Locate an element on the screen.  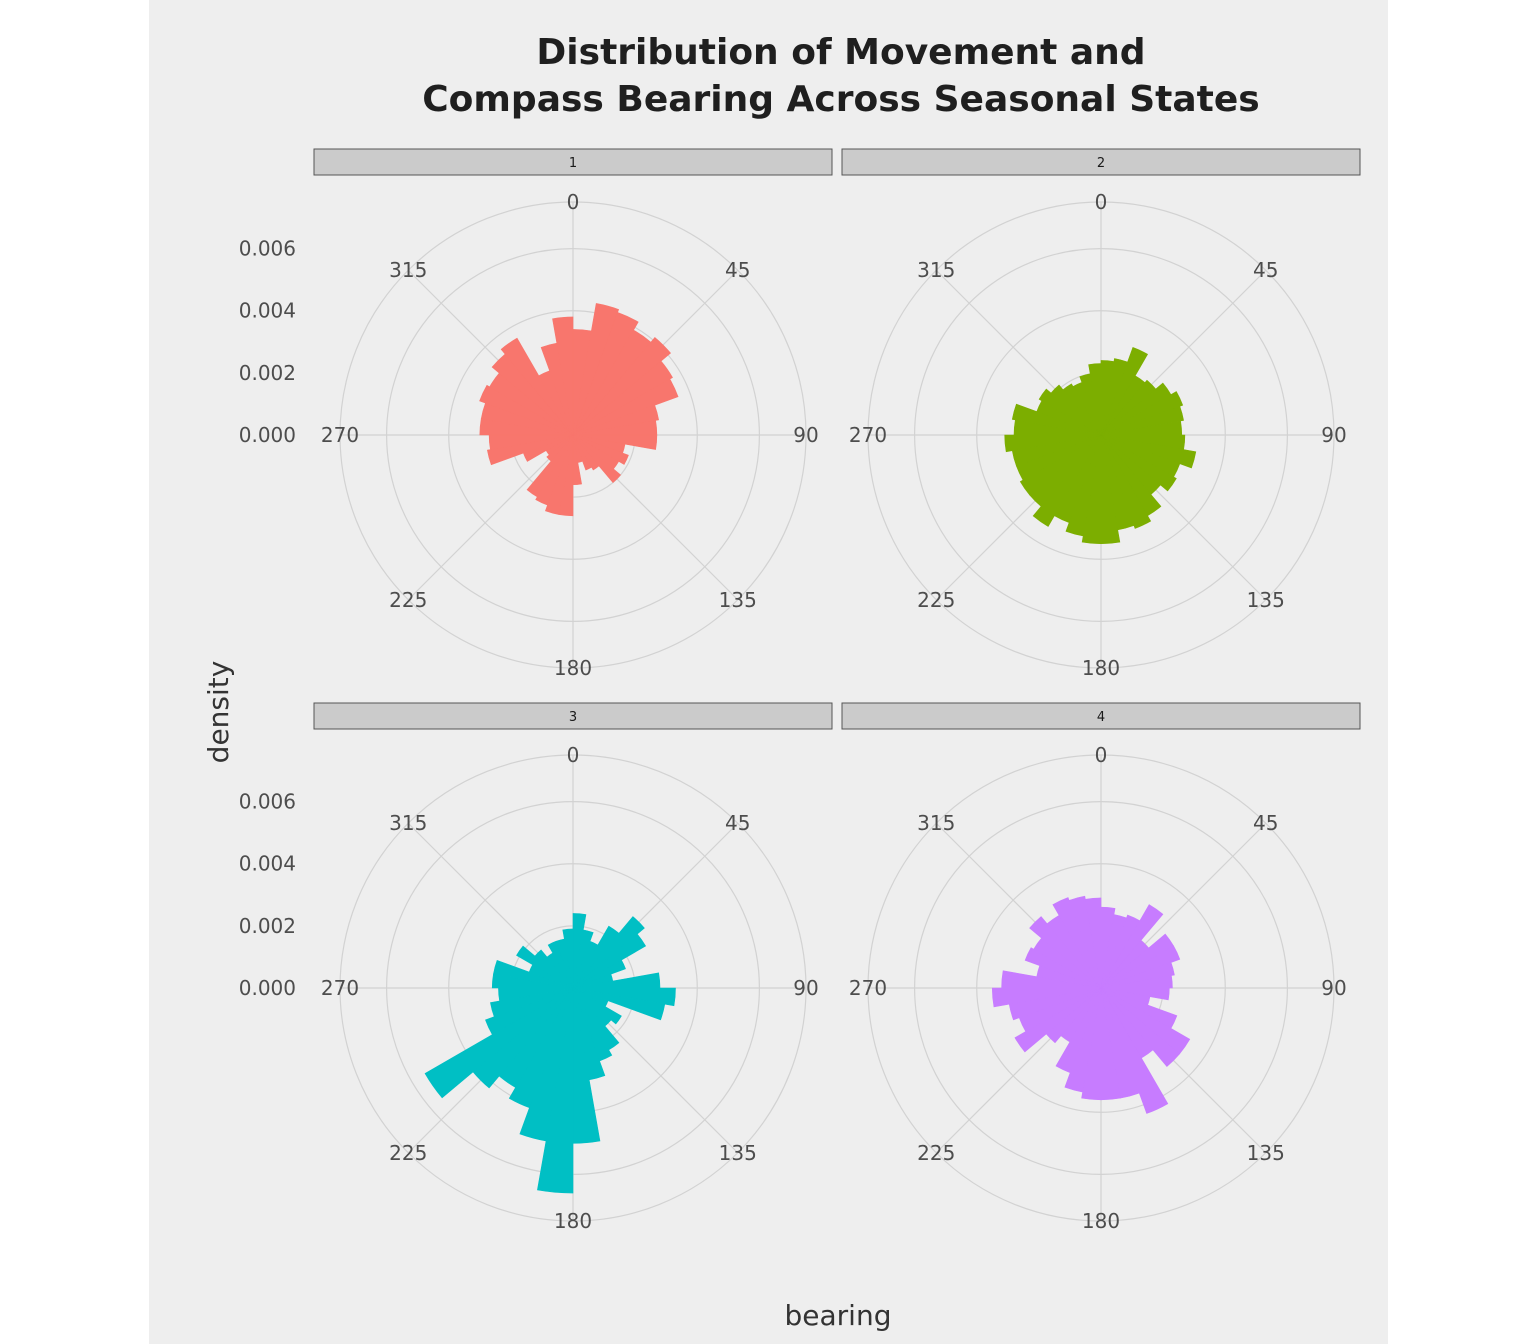
chart-title-line-1: Distribution of Movement and is located at coordinates (840, 52).